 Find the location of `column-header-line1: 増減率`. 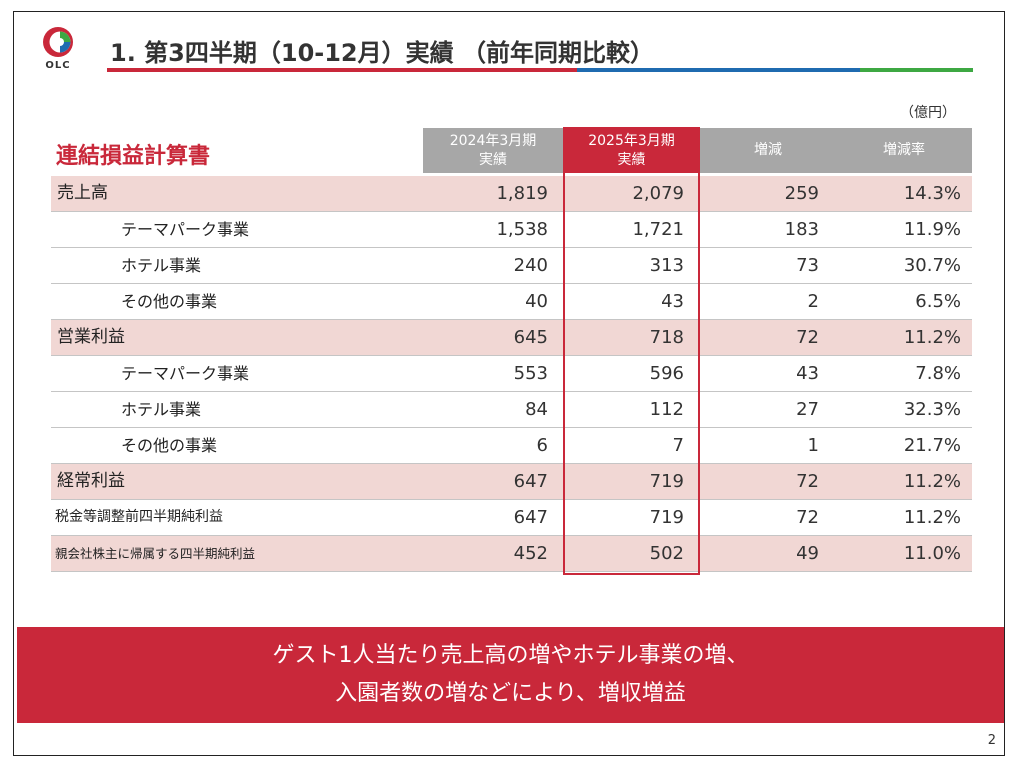

column-header-line1: 増減率 is located at coordinates (904, 150).